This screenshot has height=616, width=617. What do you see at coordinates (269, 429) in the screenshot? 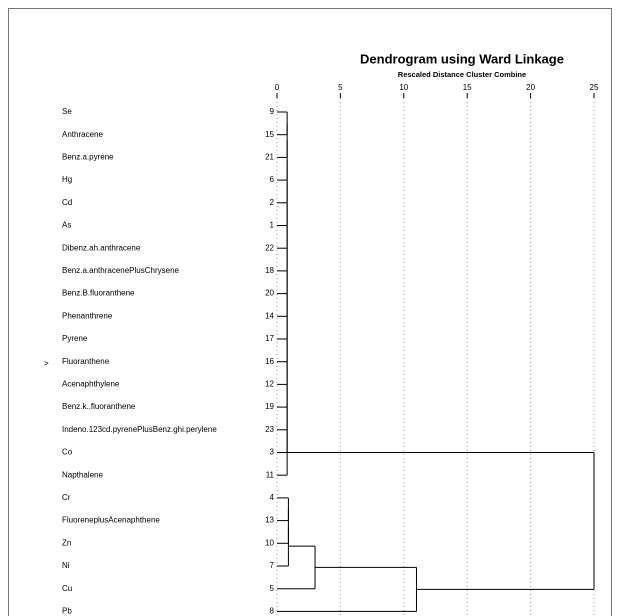
I see `case-number: 23` at bounding box center [269, 429].